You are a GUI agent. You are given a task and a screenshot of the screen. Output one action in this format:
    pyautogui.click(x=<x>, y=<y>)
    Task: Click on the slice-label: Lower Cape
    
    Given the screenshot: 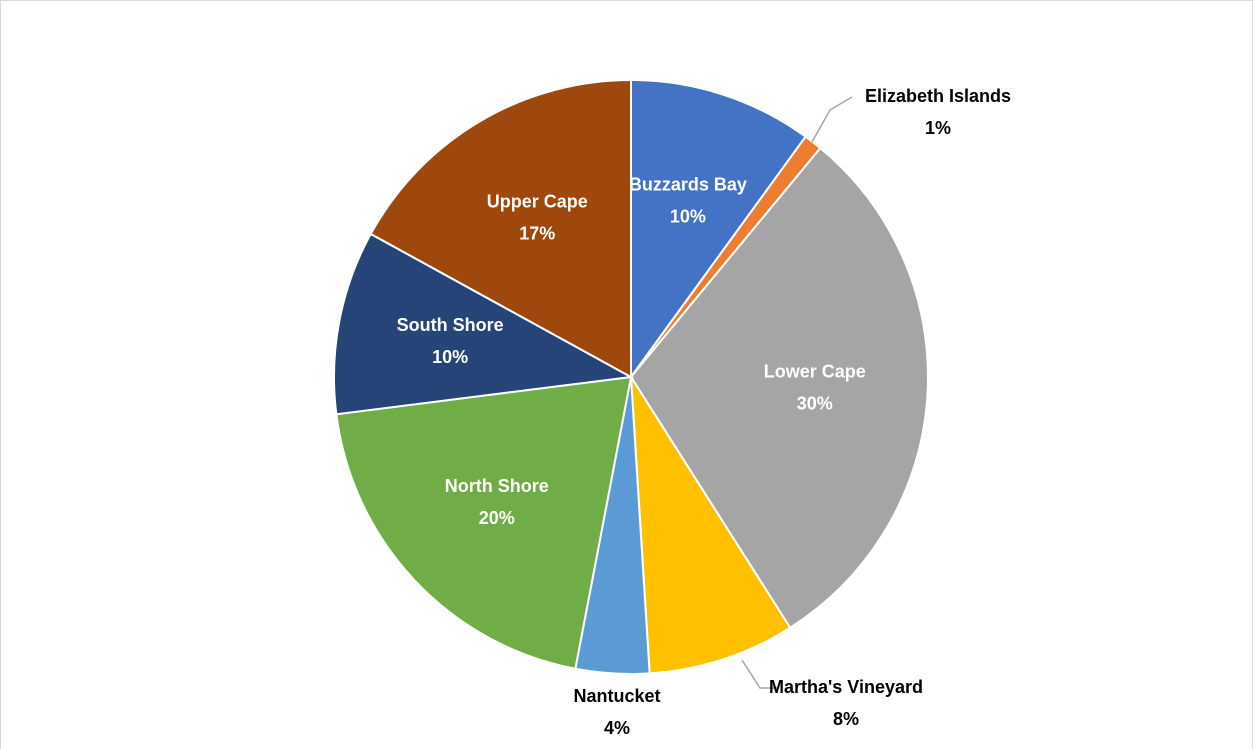 What is the action you would take?
    pyautogui.click(x=815, y=371)
    